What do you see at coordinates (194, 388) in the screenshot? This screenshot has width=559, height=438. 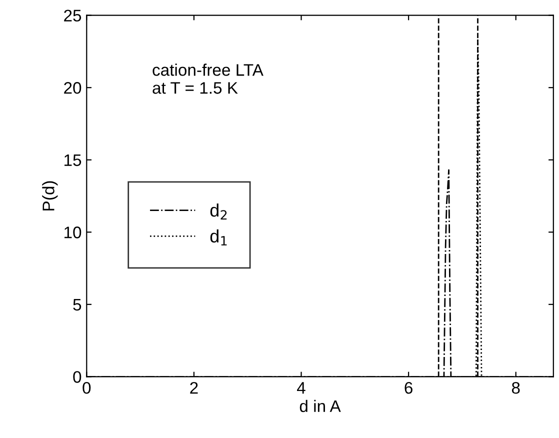 I see `x-tick-label: 2` at bounding box center [194, 388].